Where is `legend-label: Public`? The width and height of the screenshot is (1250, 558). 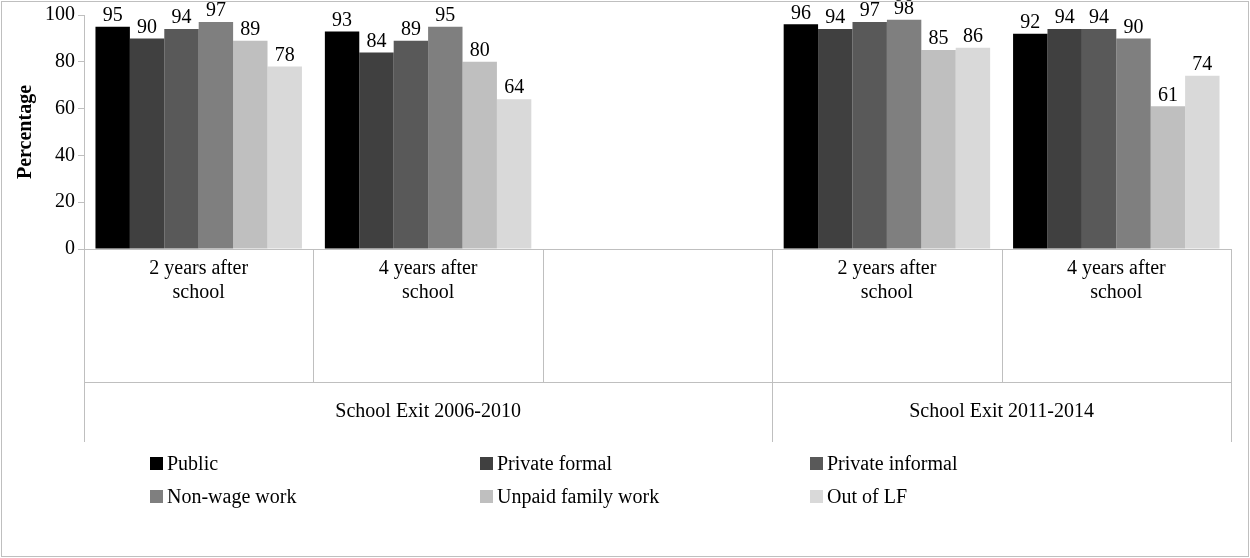 legend-label: Public is located at coordinates (193, 463).